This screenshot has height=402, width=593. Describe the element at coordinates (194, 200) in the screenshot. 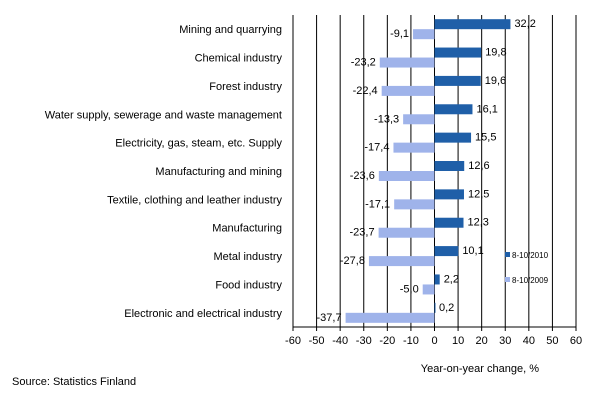

I see `category-label: Textile, clothing and leather industry` at that location.